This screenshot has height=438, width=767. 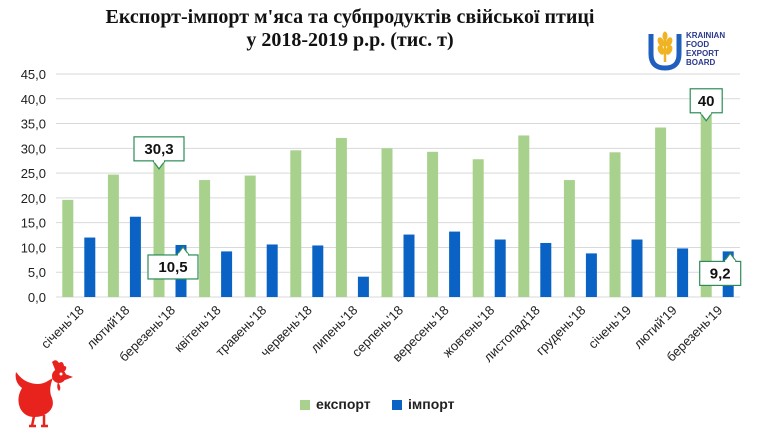 What do you see at coordinates (33, 223) in the screenshot?
I see `y-tick-label: 15,0` at bounding box center [33, 223].